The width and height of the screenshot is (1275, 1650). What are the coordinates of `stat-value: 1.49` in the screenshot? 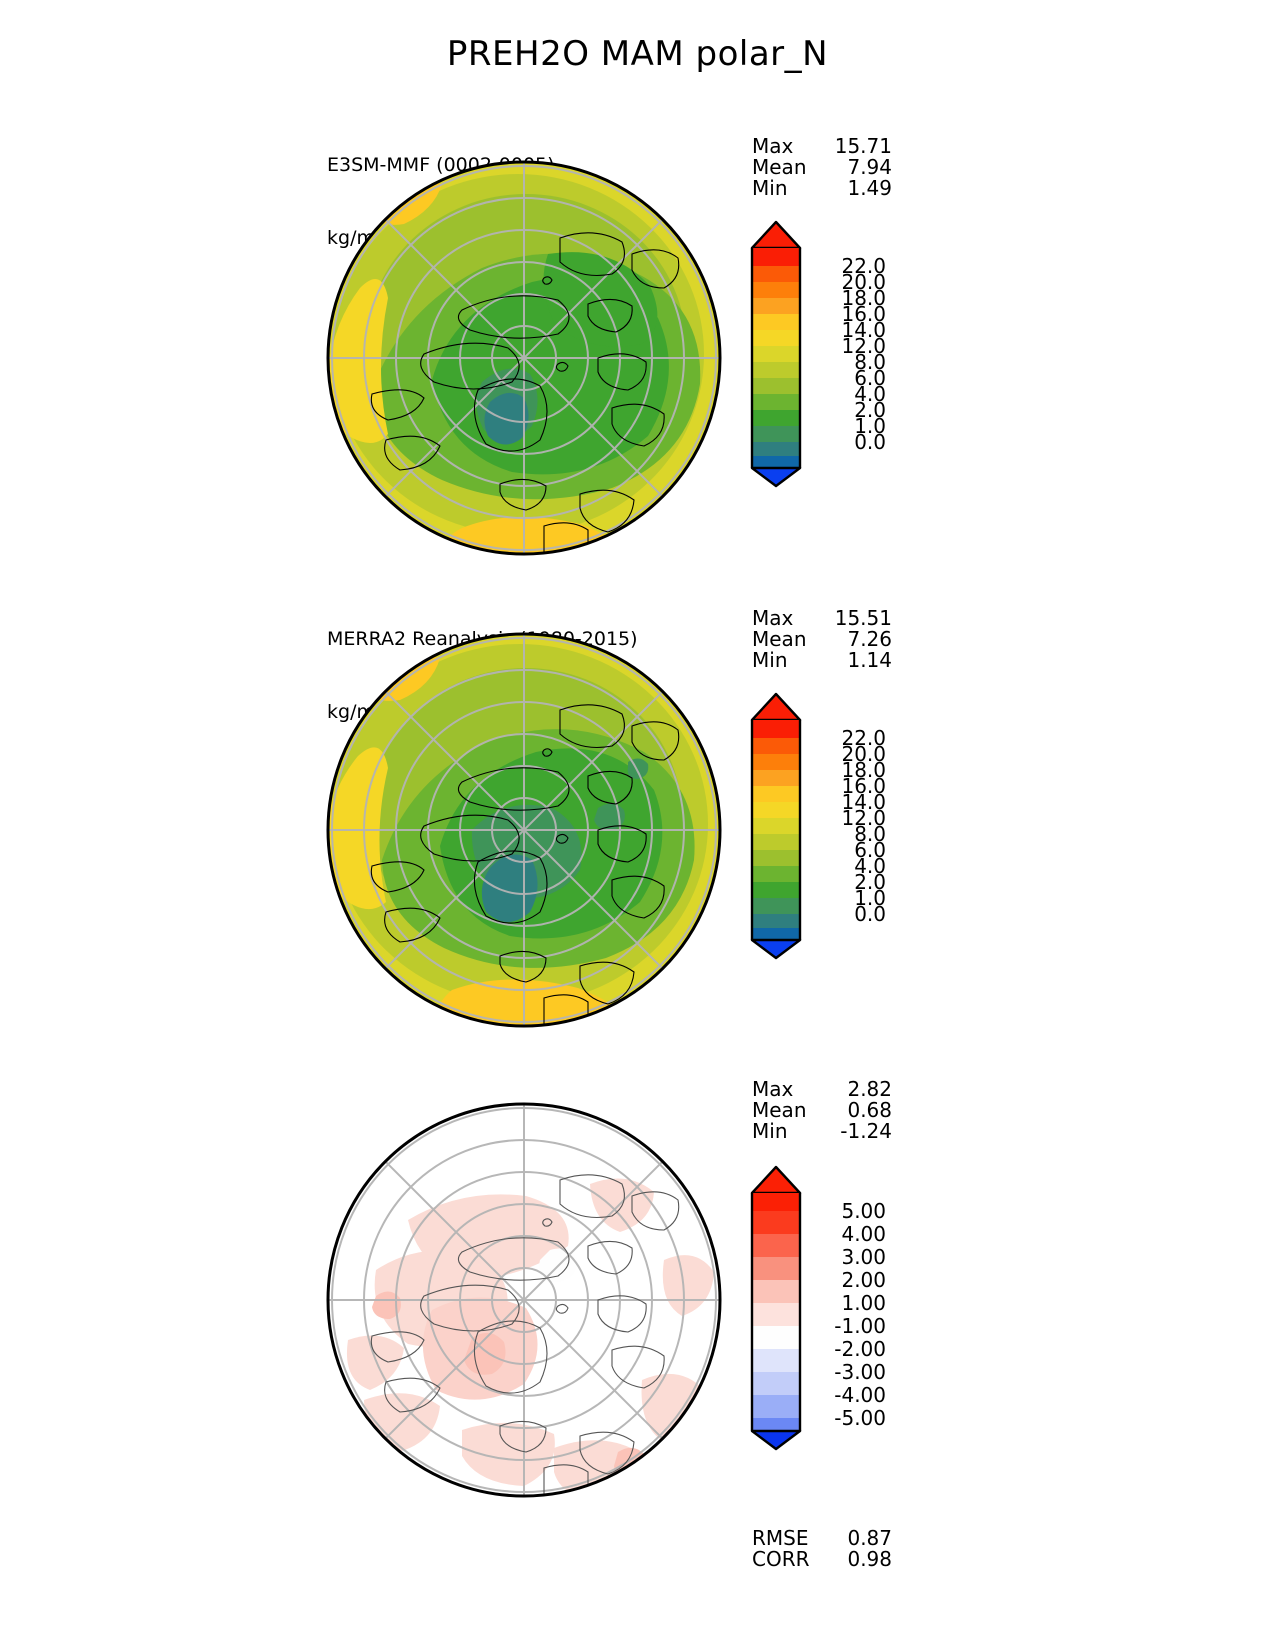 It's located at (869, 188).